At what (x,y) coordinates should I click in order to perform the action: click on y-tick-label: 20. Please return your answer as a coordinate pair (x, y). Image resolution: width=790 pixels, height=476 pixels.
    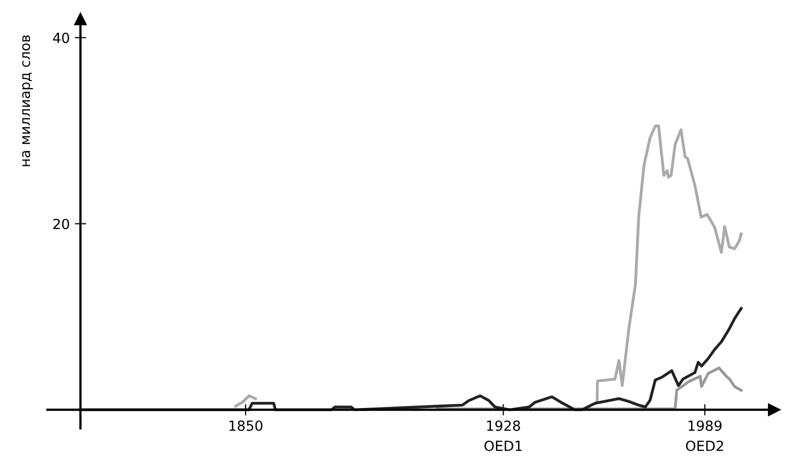
    Looking at the image, I should click on (61, 224).